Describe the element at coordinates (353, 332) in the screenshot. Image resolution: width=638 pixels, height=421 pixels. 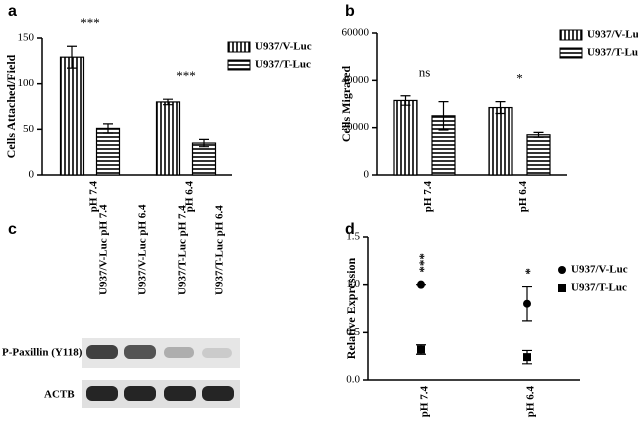
I see `y-tick-label: 0.5` at that location.